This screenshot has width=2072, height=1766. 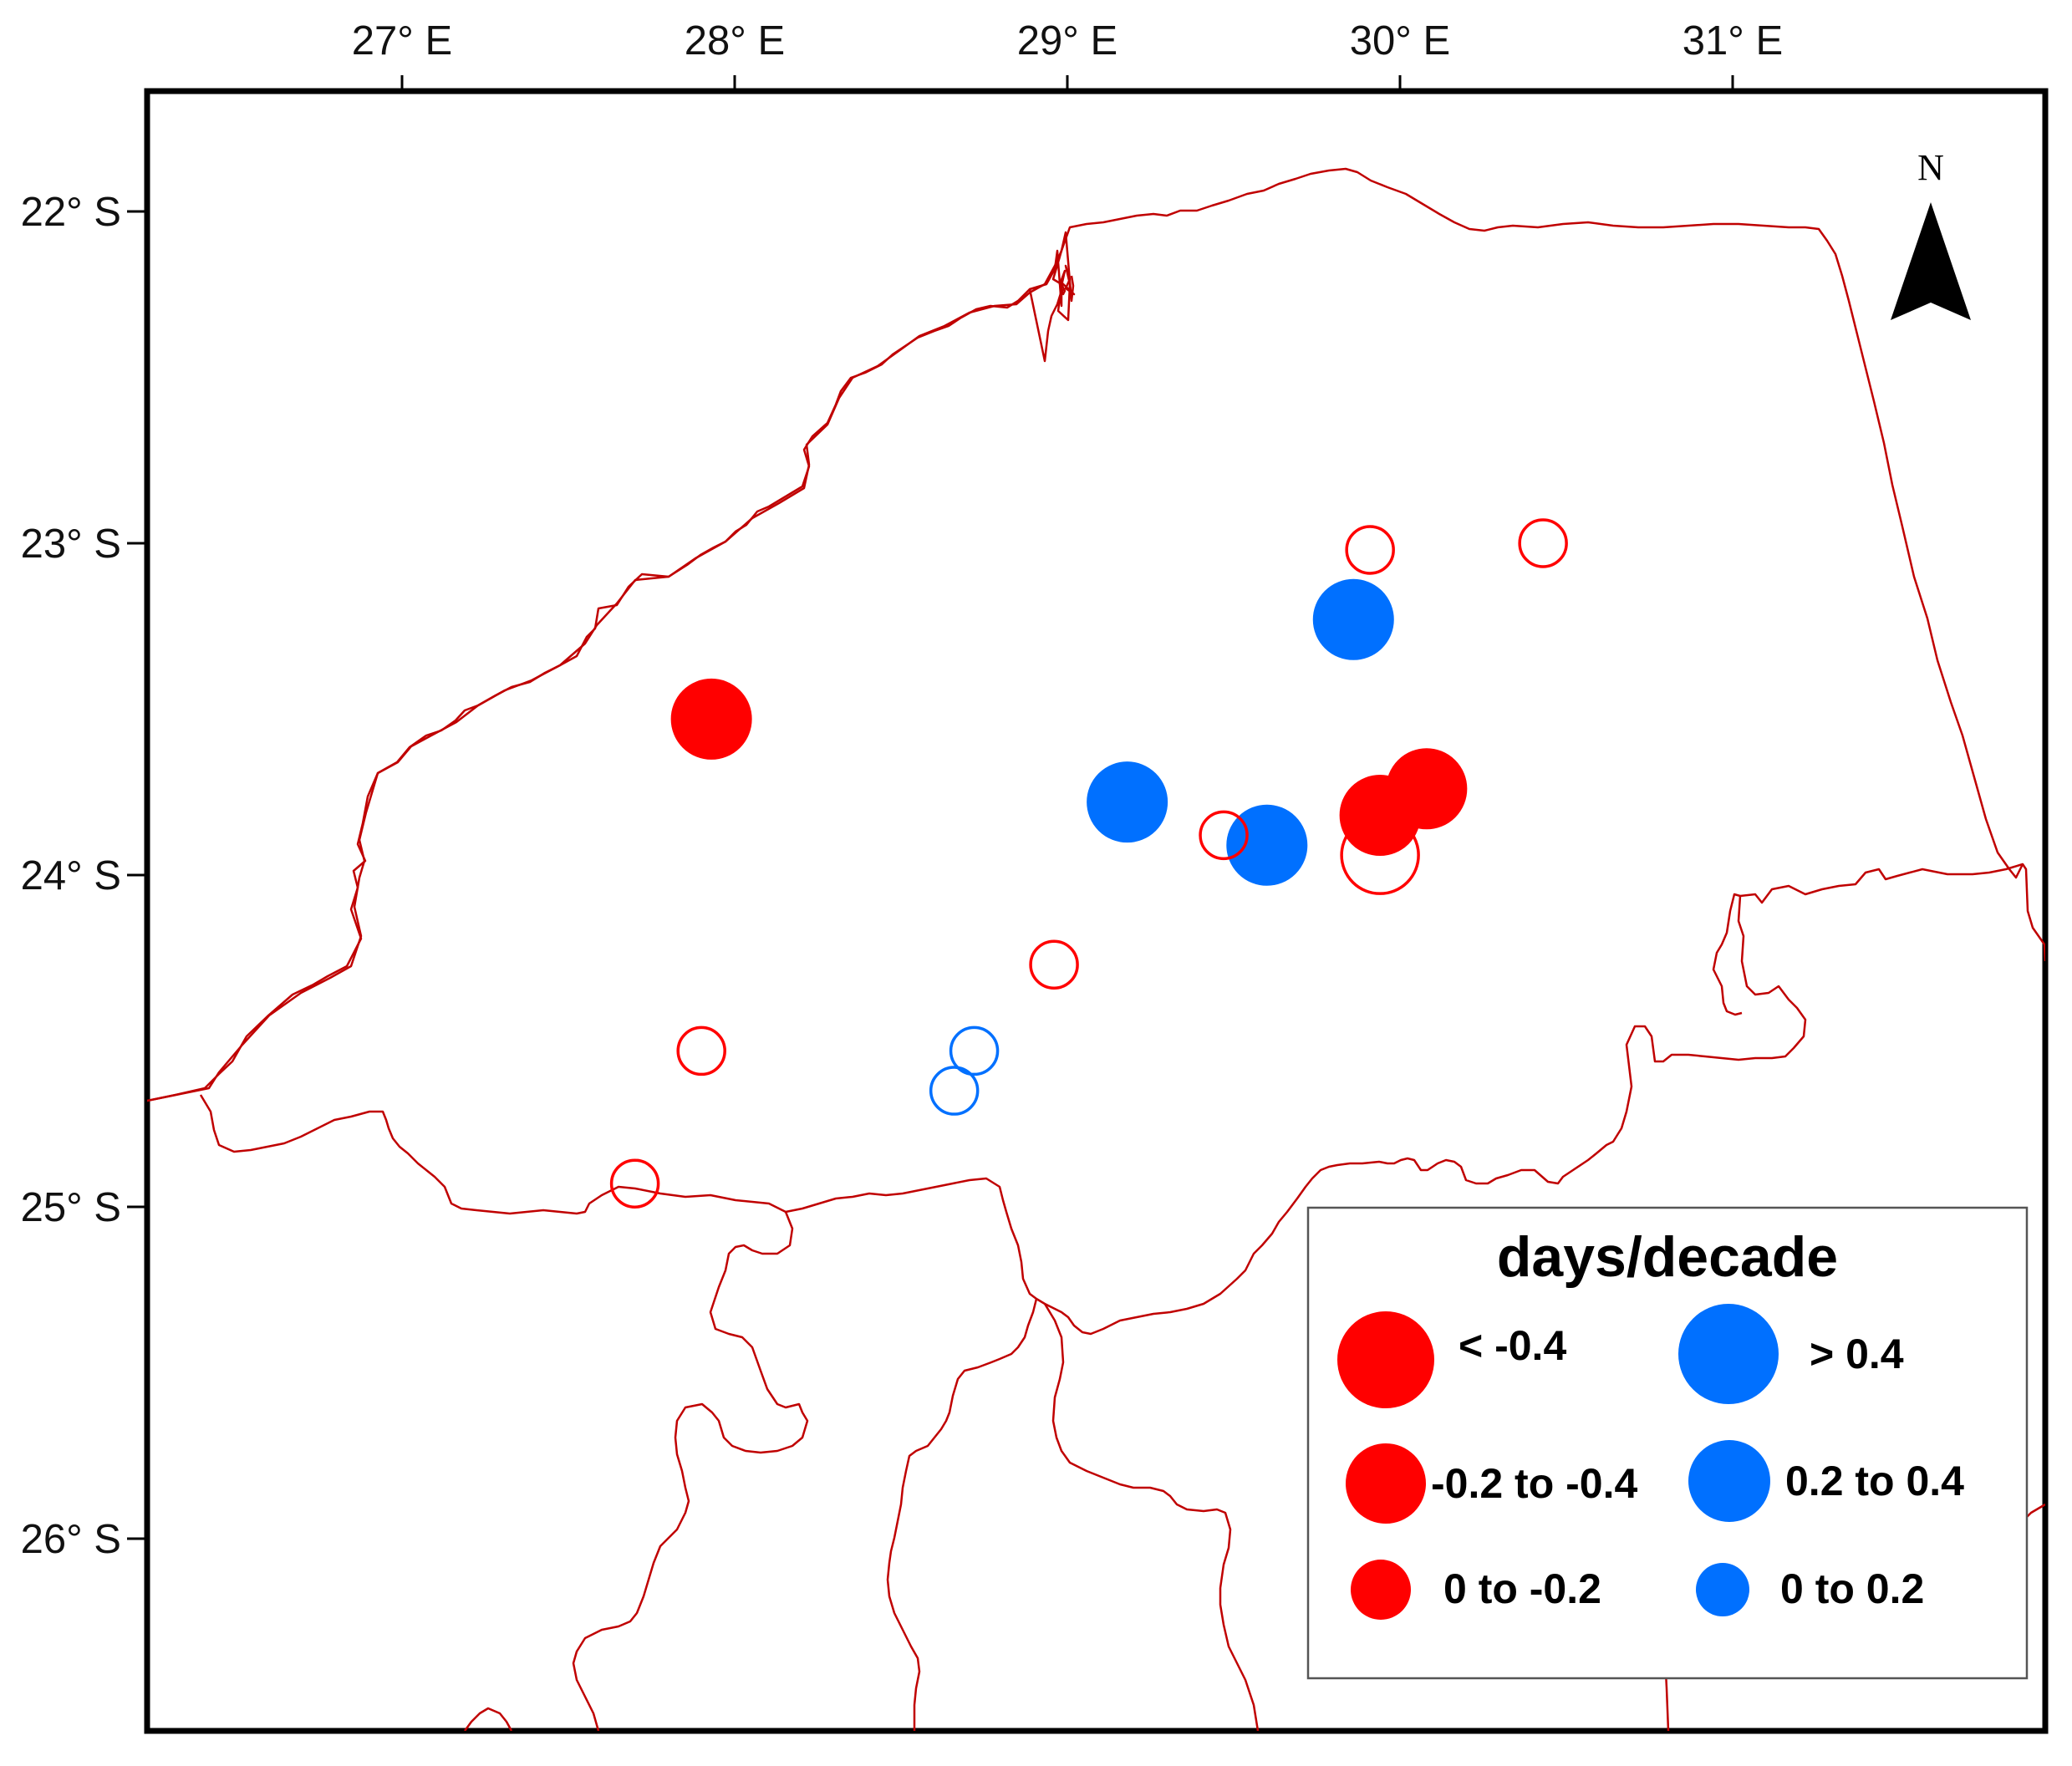 What do you see at coordinates (1931, 261) in the screenshot?
I see `north-arrow-icon` at bounding box center [1931, 261].